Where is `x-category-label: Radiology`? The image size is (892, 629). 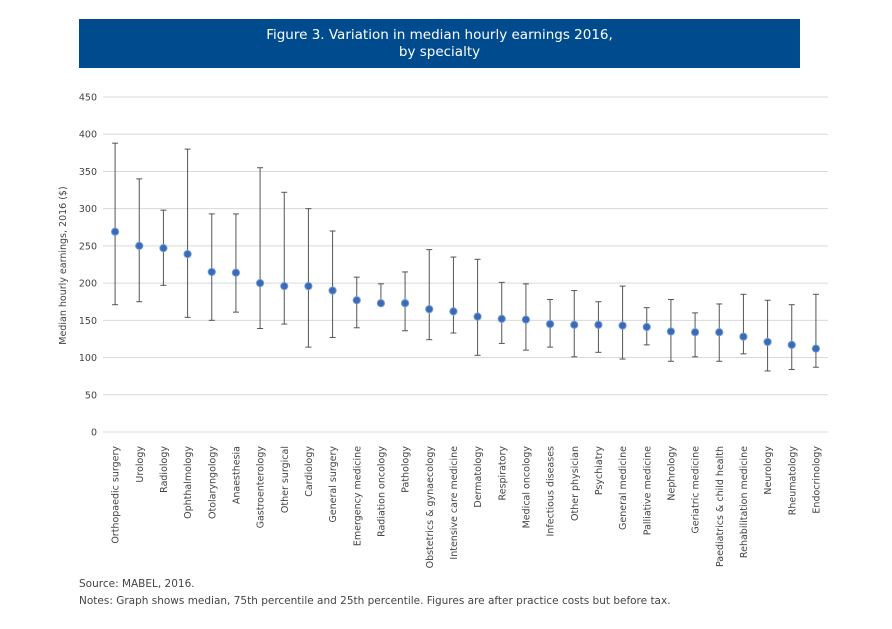
x-category-label: Radiology is located at coordinates (164, 469).